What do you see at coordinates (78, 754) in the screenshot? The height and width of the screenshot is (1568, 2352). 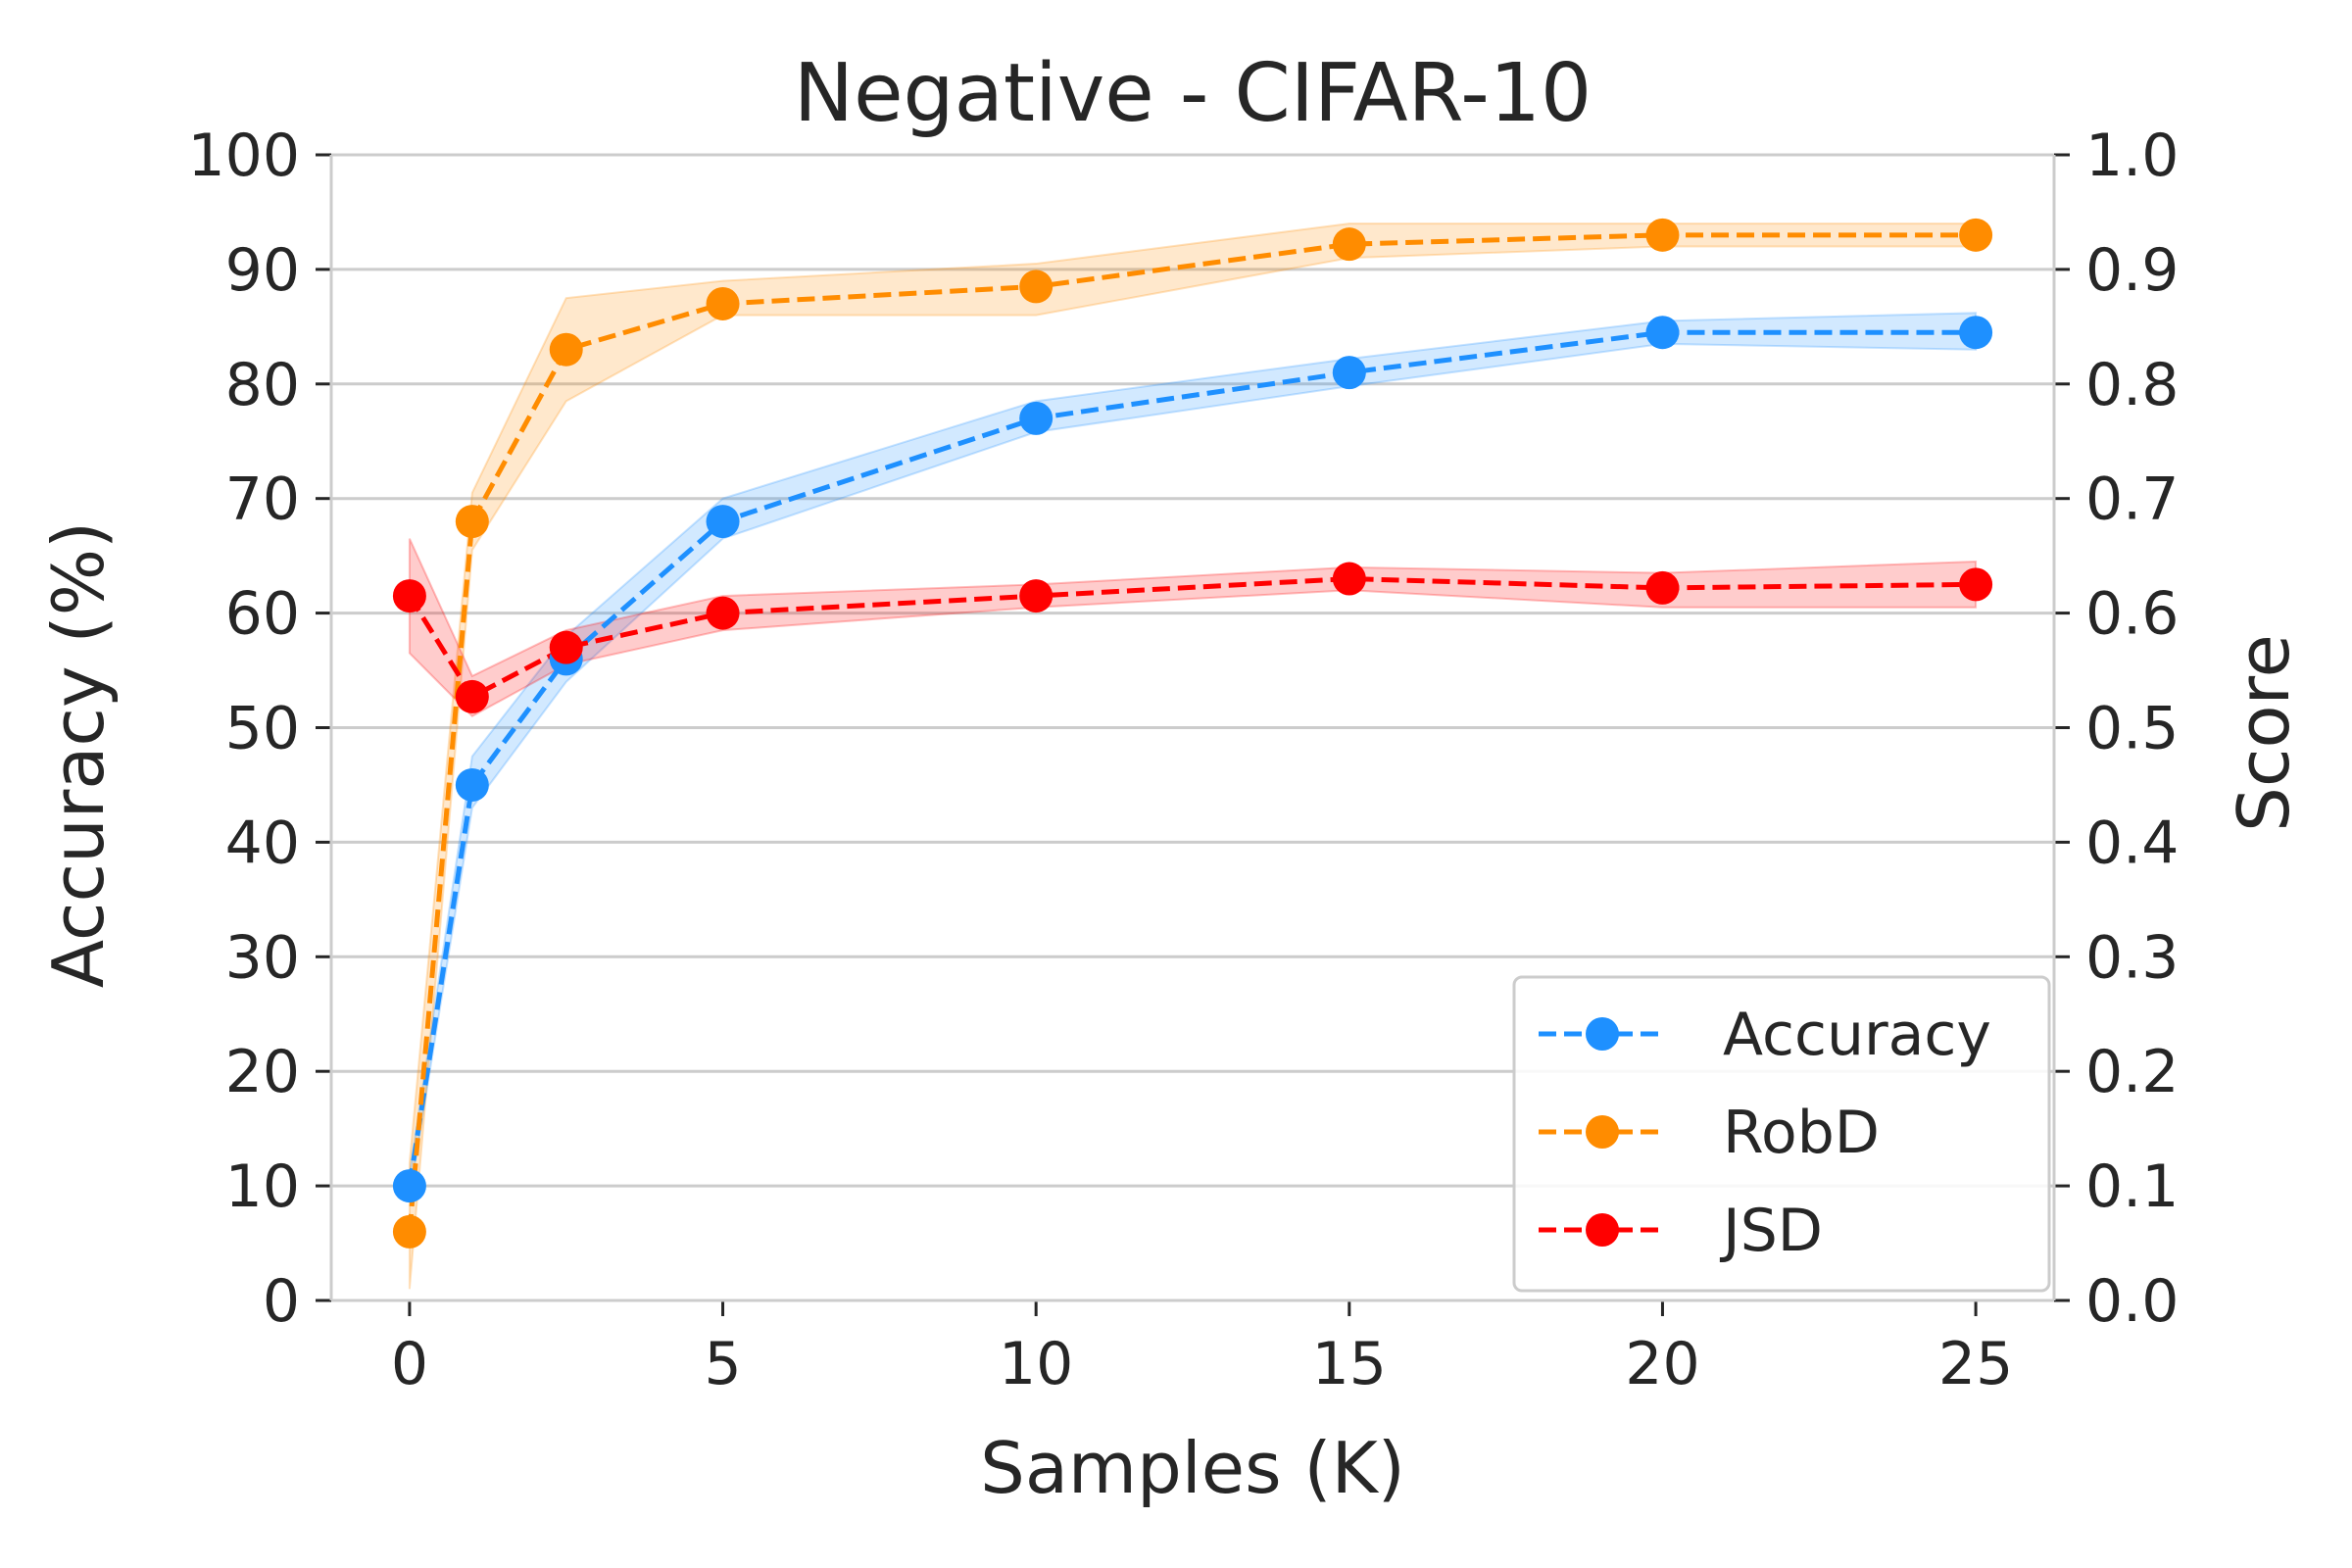 I see `y-axis-label: Accuracy (%)` at bounding box center [78, 754].